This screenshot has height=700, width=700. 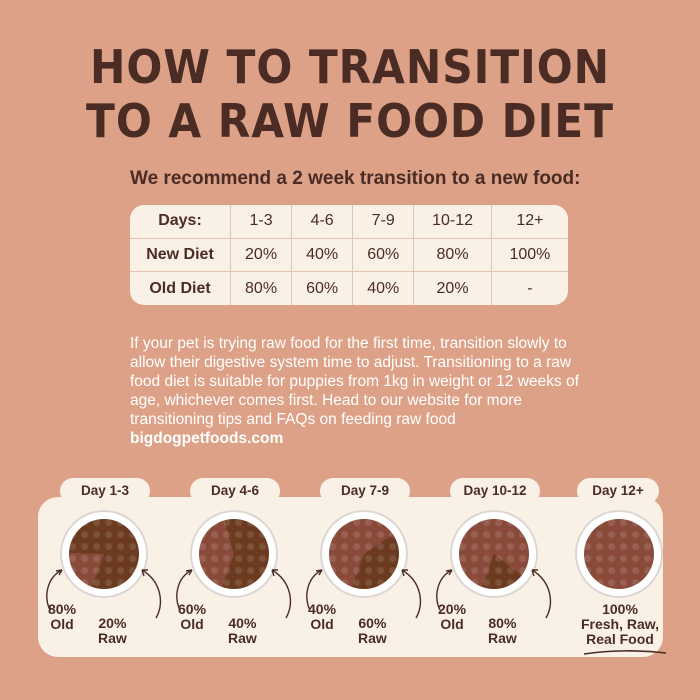 I want to click on table-row-old-diet: Old Diet 80% 60% 40% 20% -, so click(x=349, y=288).